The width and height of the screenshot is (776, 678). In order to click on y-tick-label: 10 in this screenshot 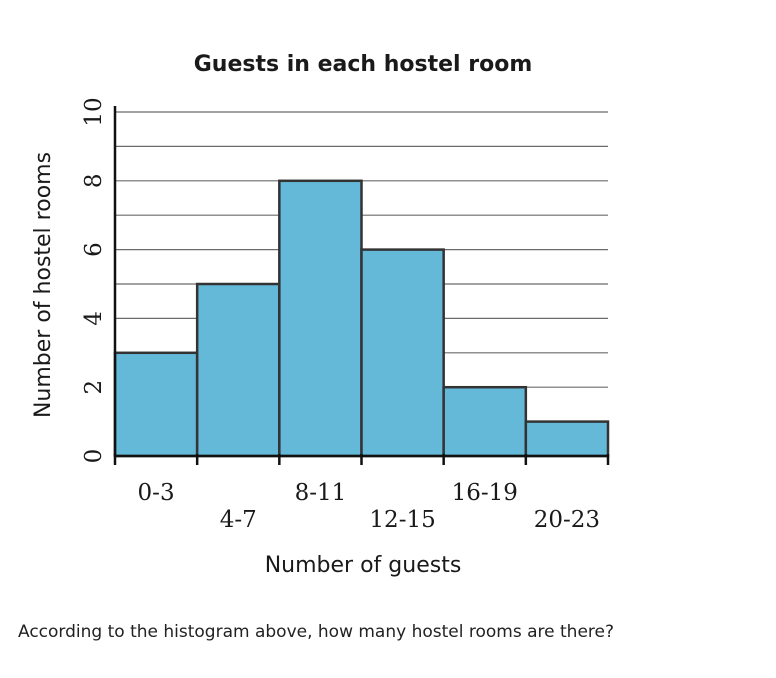, I will do `click(94, 111)`.